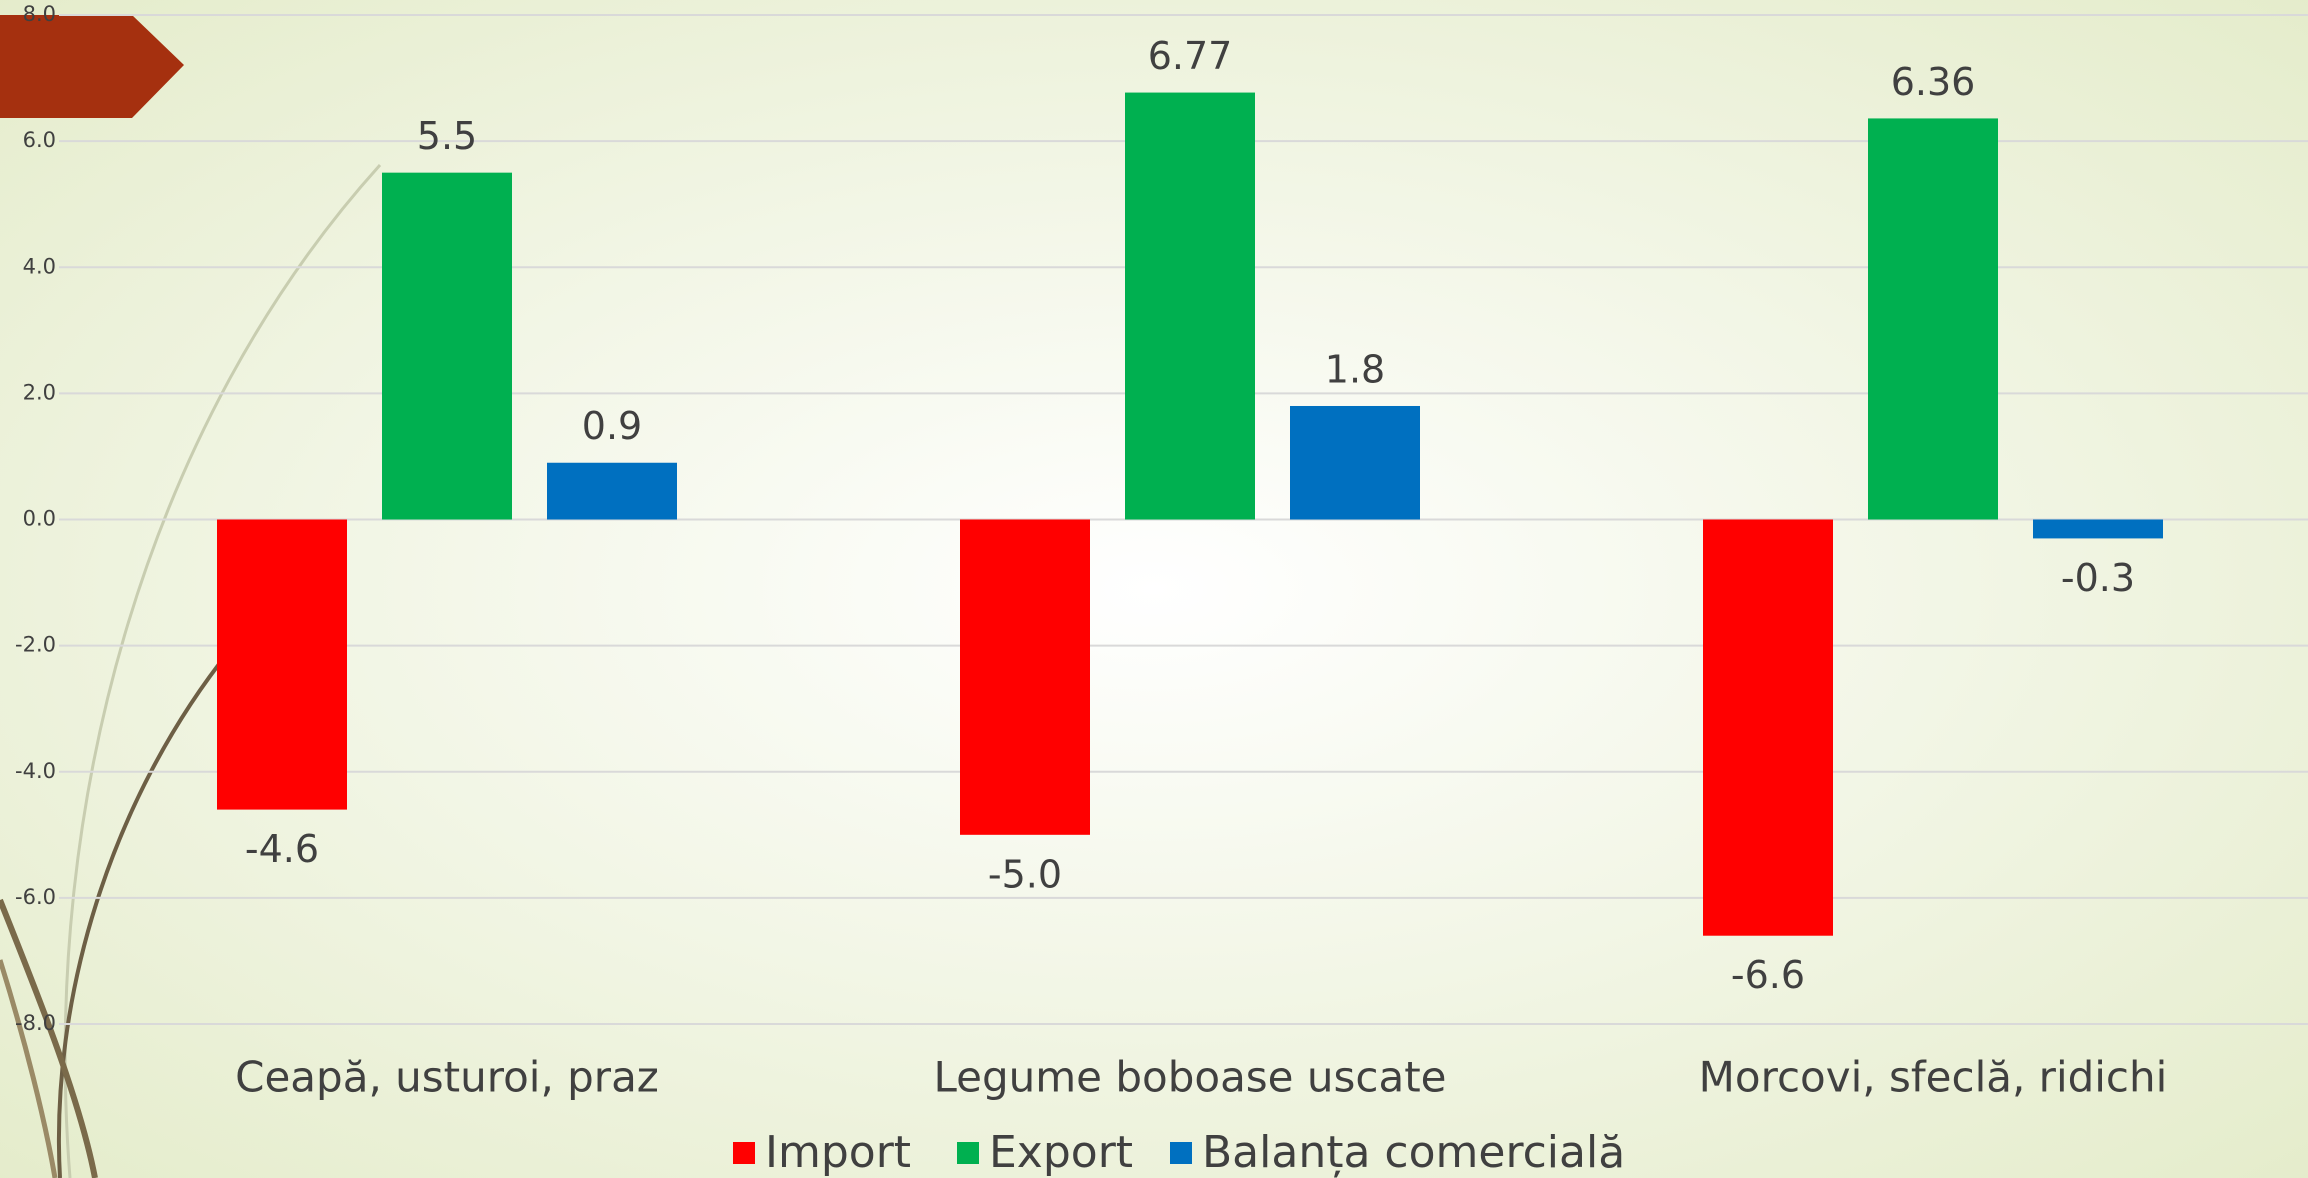 This screenshot has height=1178, width=2308. What do you see at coordinates (1768, 975) in the screenshot?
I see `value-label: -6.6` at bounding box center [1768, 975].